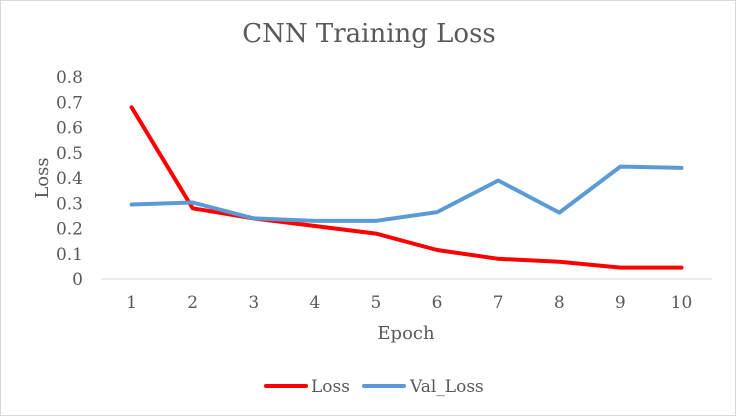 Image resolution: width=736 pixels, height=417 pixels. What do you see at coordinates (192, 303) in the screenshot?
I see `x-tick-label: 2` at bounding box center [192, 303].